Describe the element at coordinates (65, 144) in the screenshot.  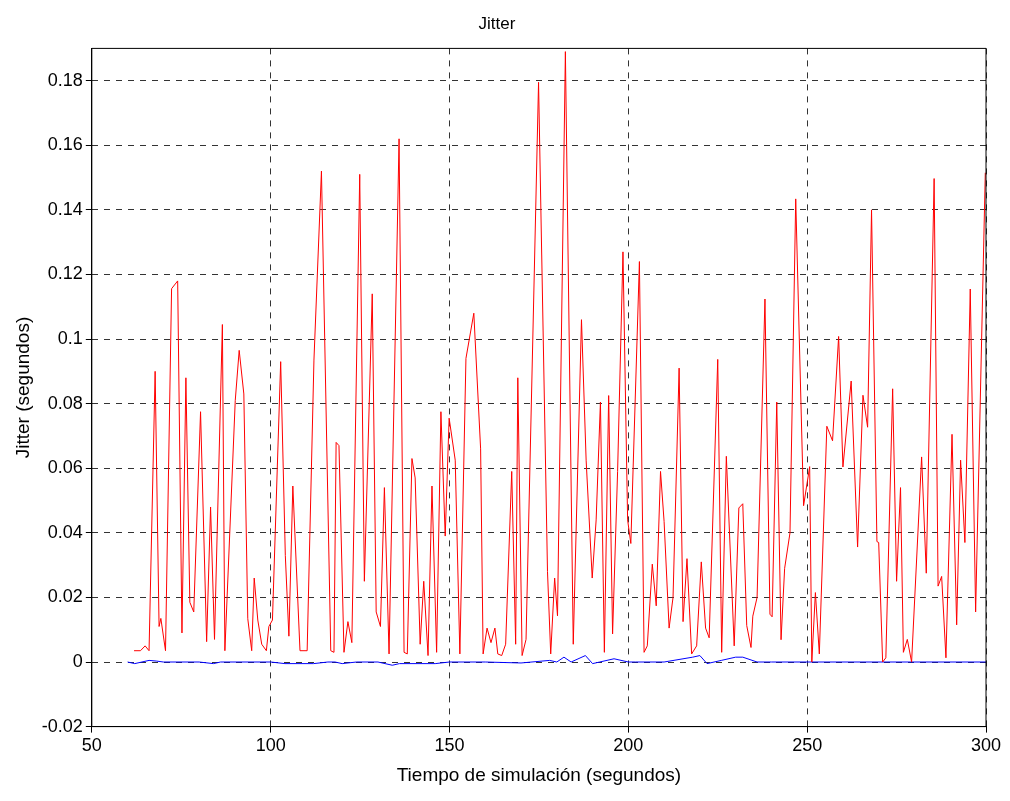
I see `y-tick-label: 0.16` at that location.